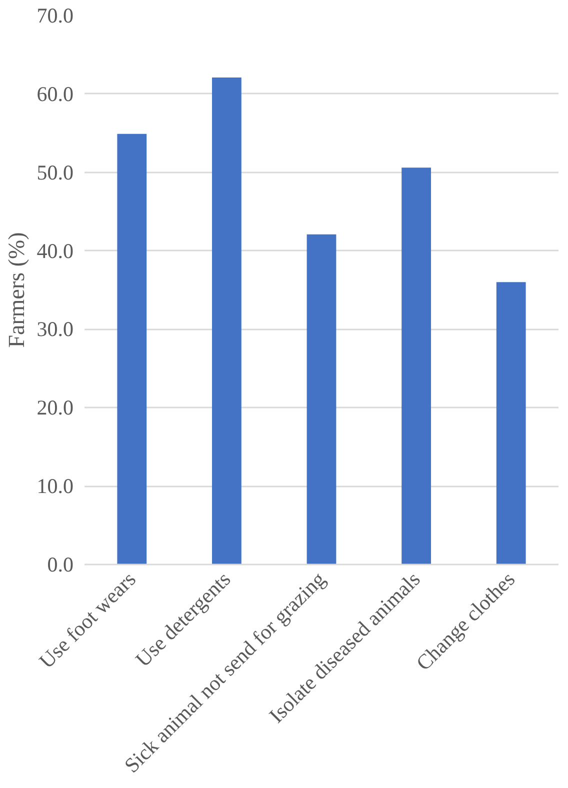  Describe the element at coordinates (55, 172) in the screenshot. I see `y-tick-label: 50.0` at that location.